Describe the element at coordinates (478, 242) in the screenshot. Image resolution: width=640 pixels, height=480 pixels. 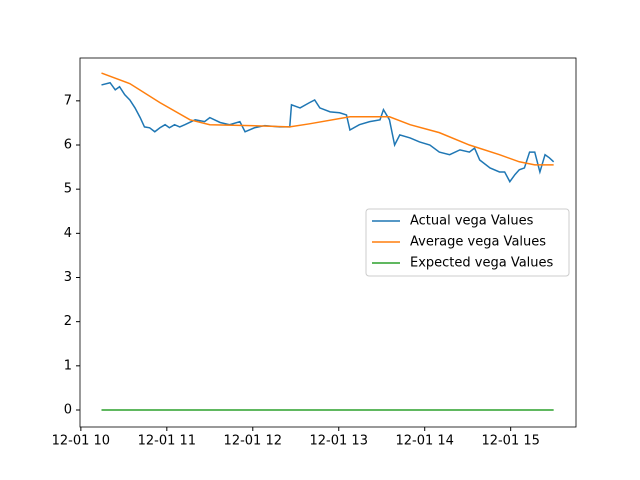
I see `legend-label: Average vega Values` at that location.